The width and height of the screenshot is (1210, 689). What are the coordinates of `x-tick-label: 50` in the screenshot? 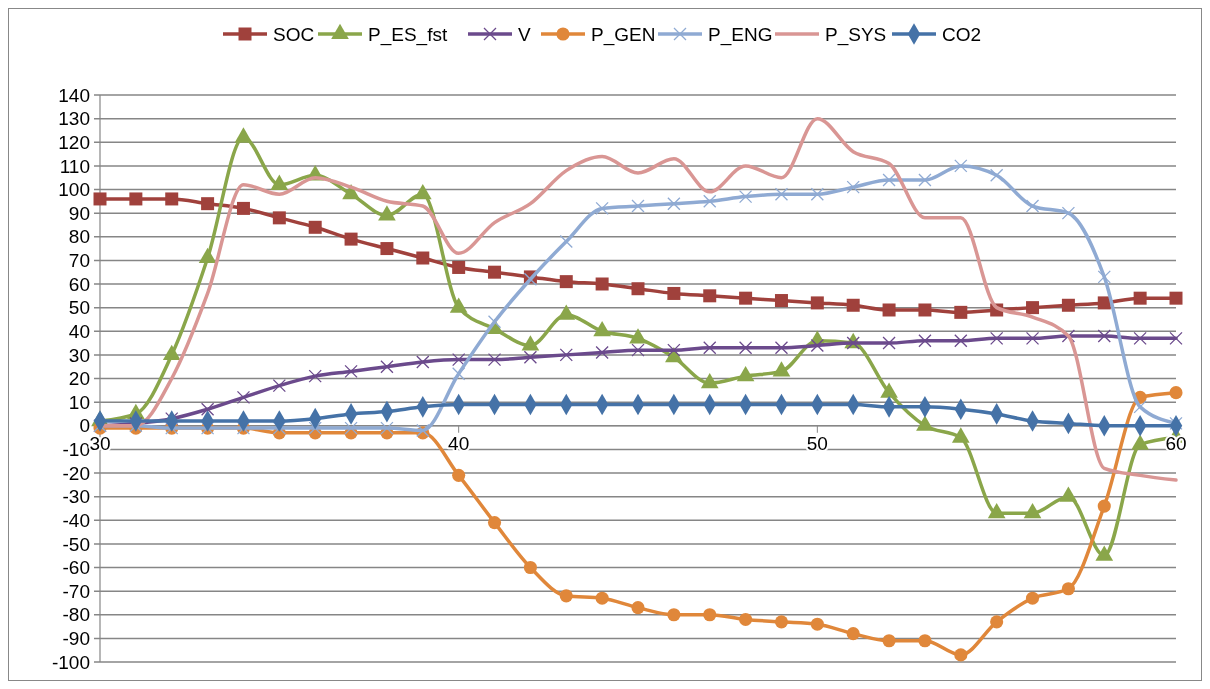 It's located at (817, 443).